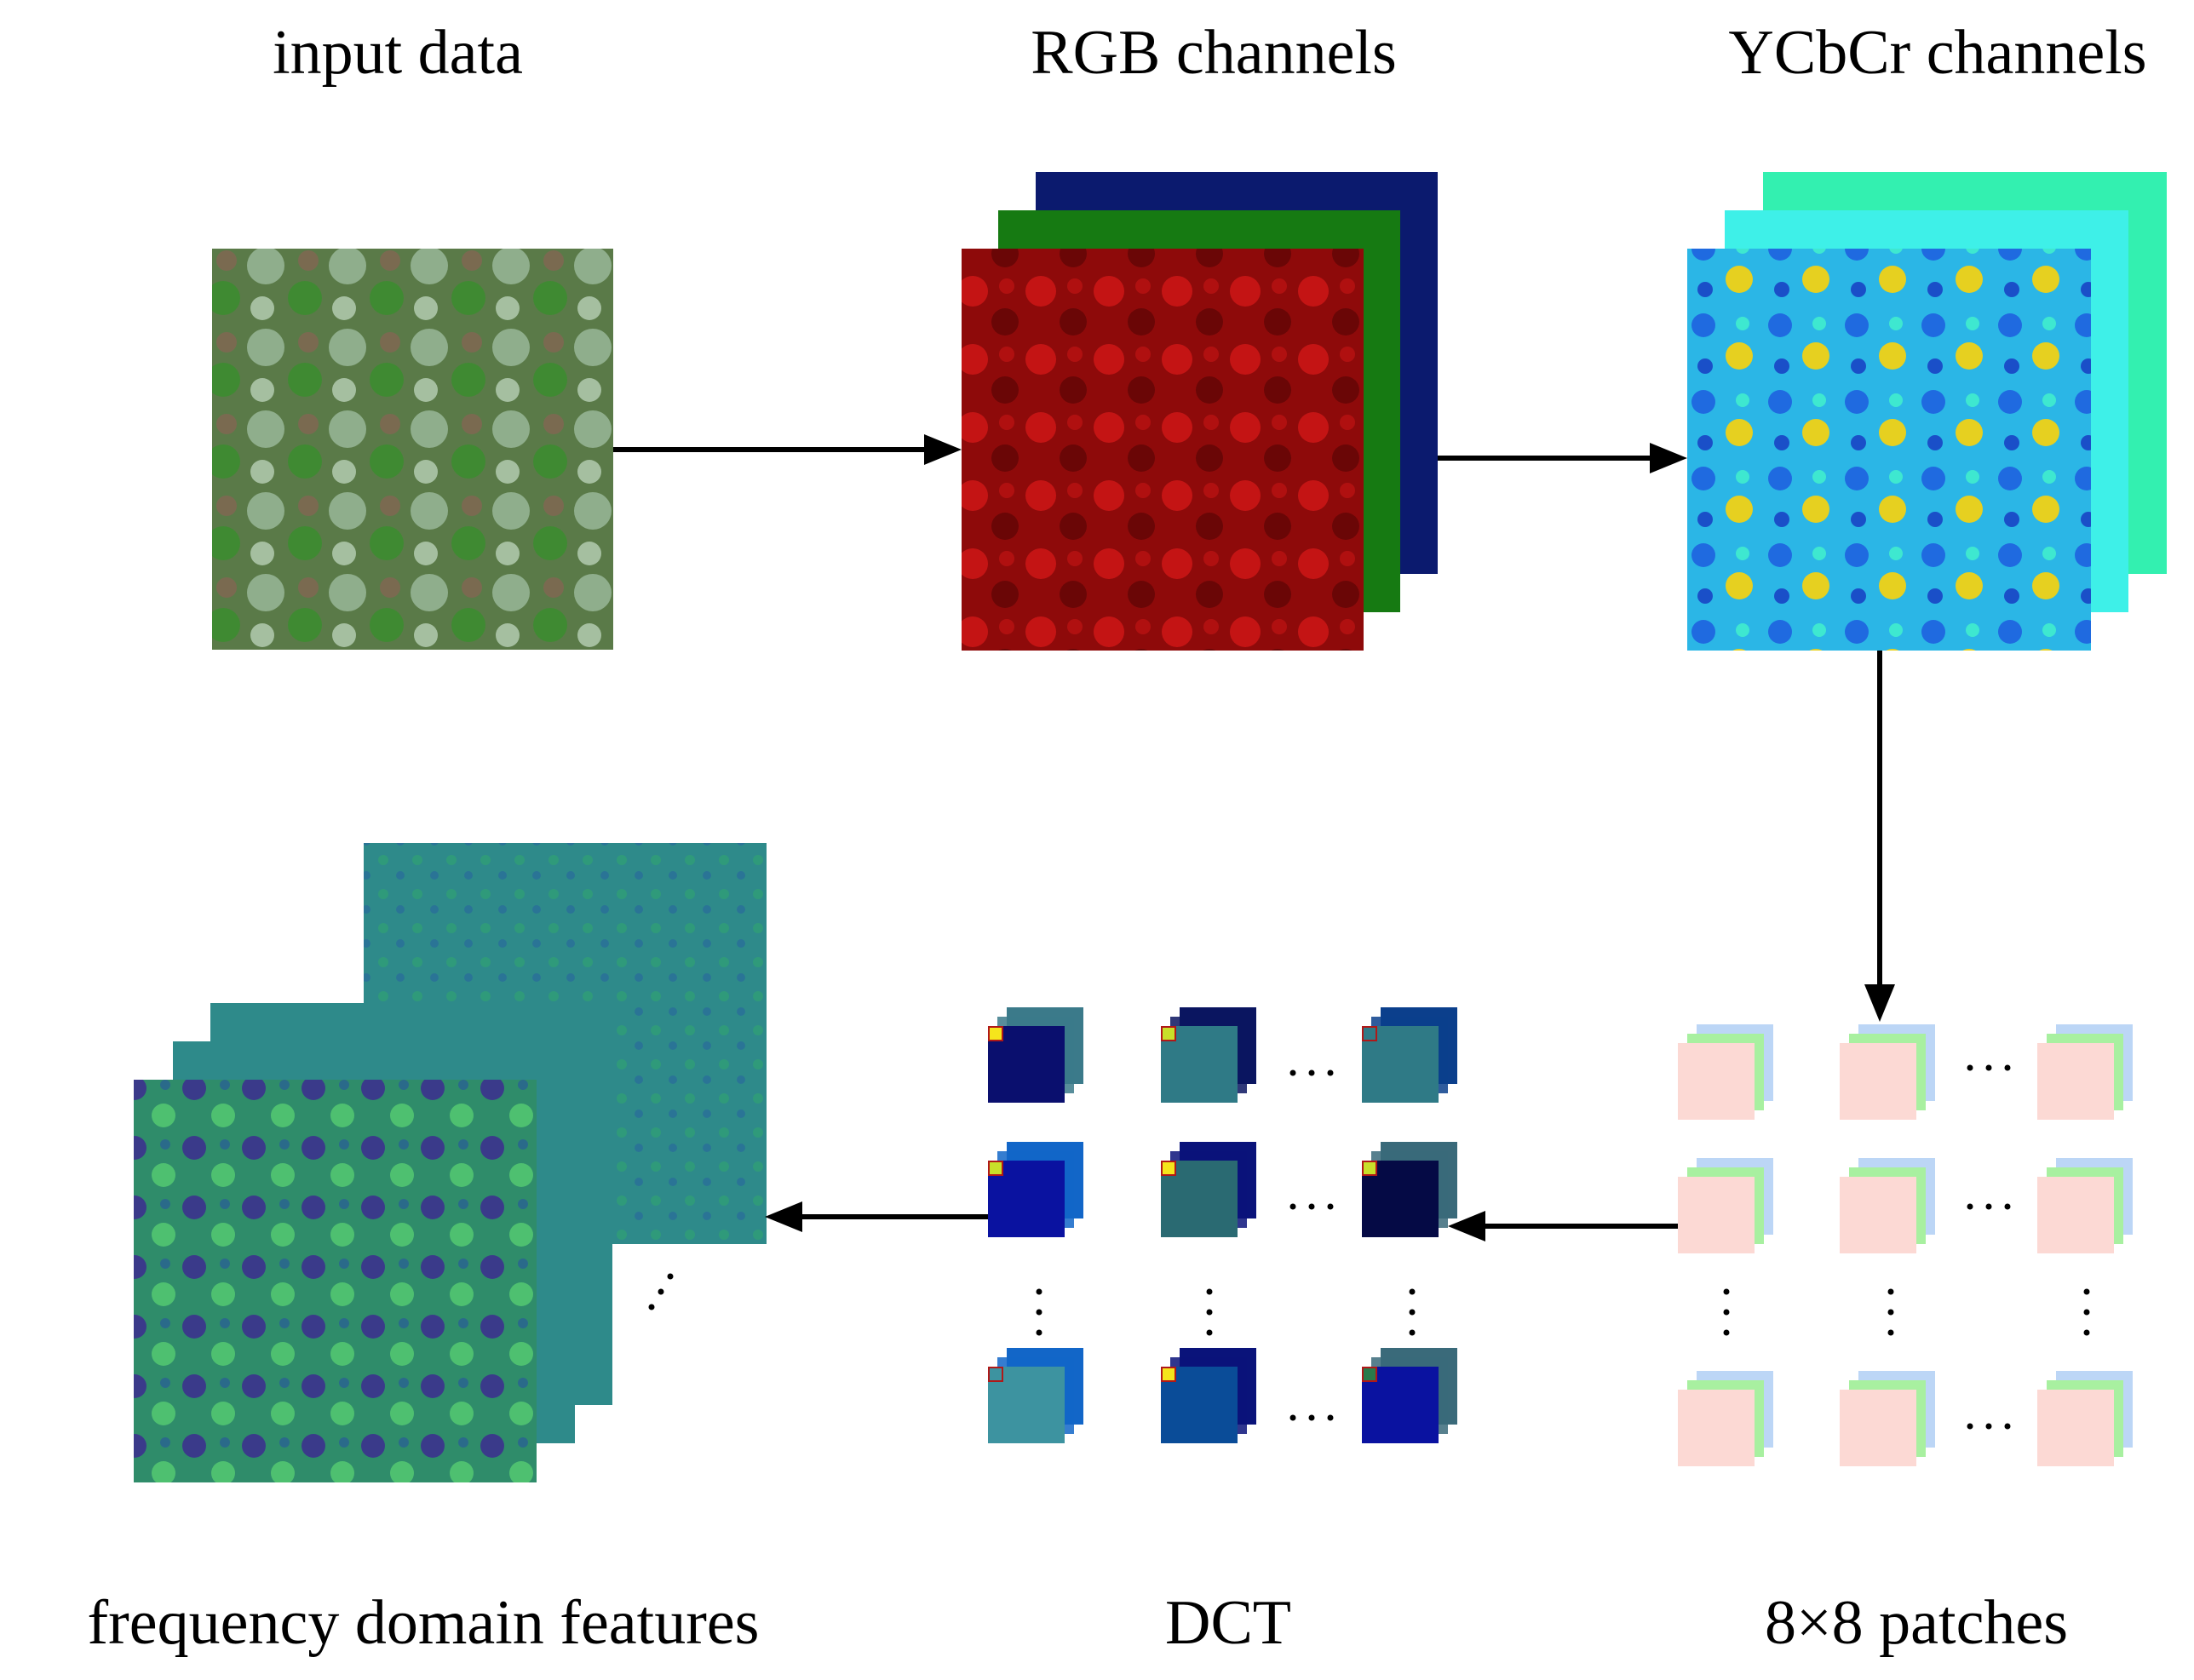 The height and width of the screenshot is (1680, 2194). What do you see at coordinates (876, 1216) in the screenshot?
I see `arrow-dct-to-freq` at bounding box center [876, 1216].